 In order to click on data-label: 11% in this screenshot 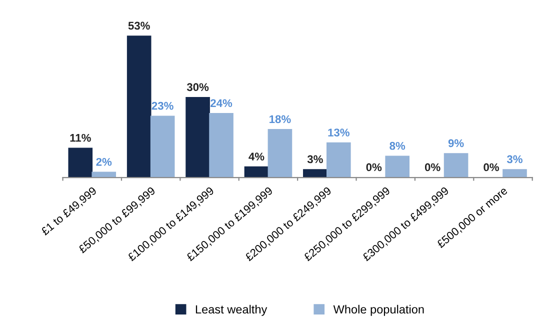, I will do `click(80, 138)`.